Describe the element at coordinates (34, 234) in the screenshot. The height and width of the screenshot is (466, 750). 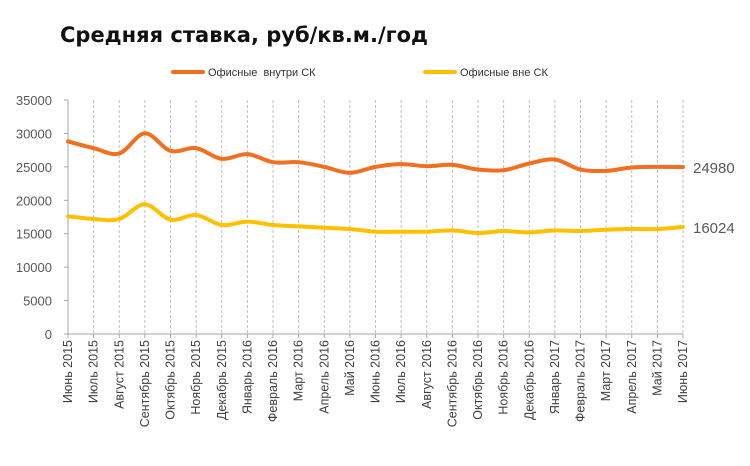
I see `y-tick-label: 15000` at that location.